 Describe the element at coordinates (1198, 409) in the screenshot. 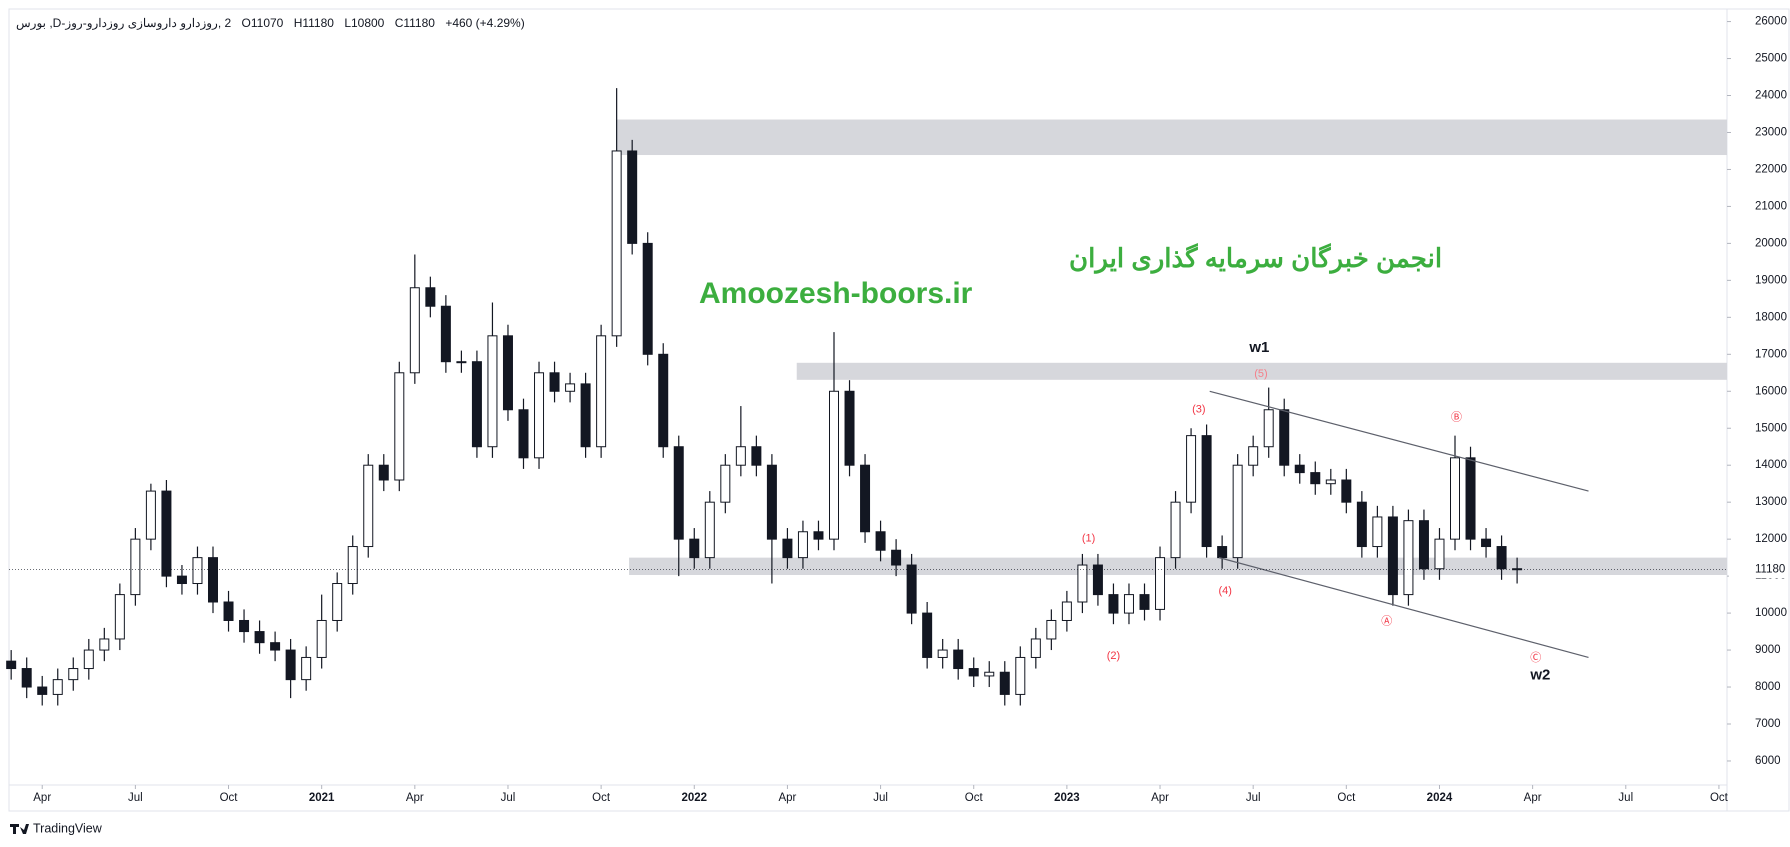

I see `wave-label: (3)` at that location.